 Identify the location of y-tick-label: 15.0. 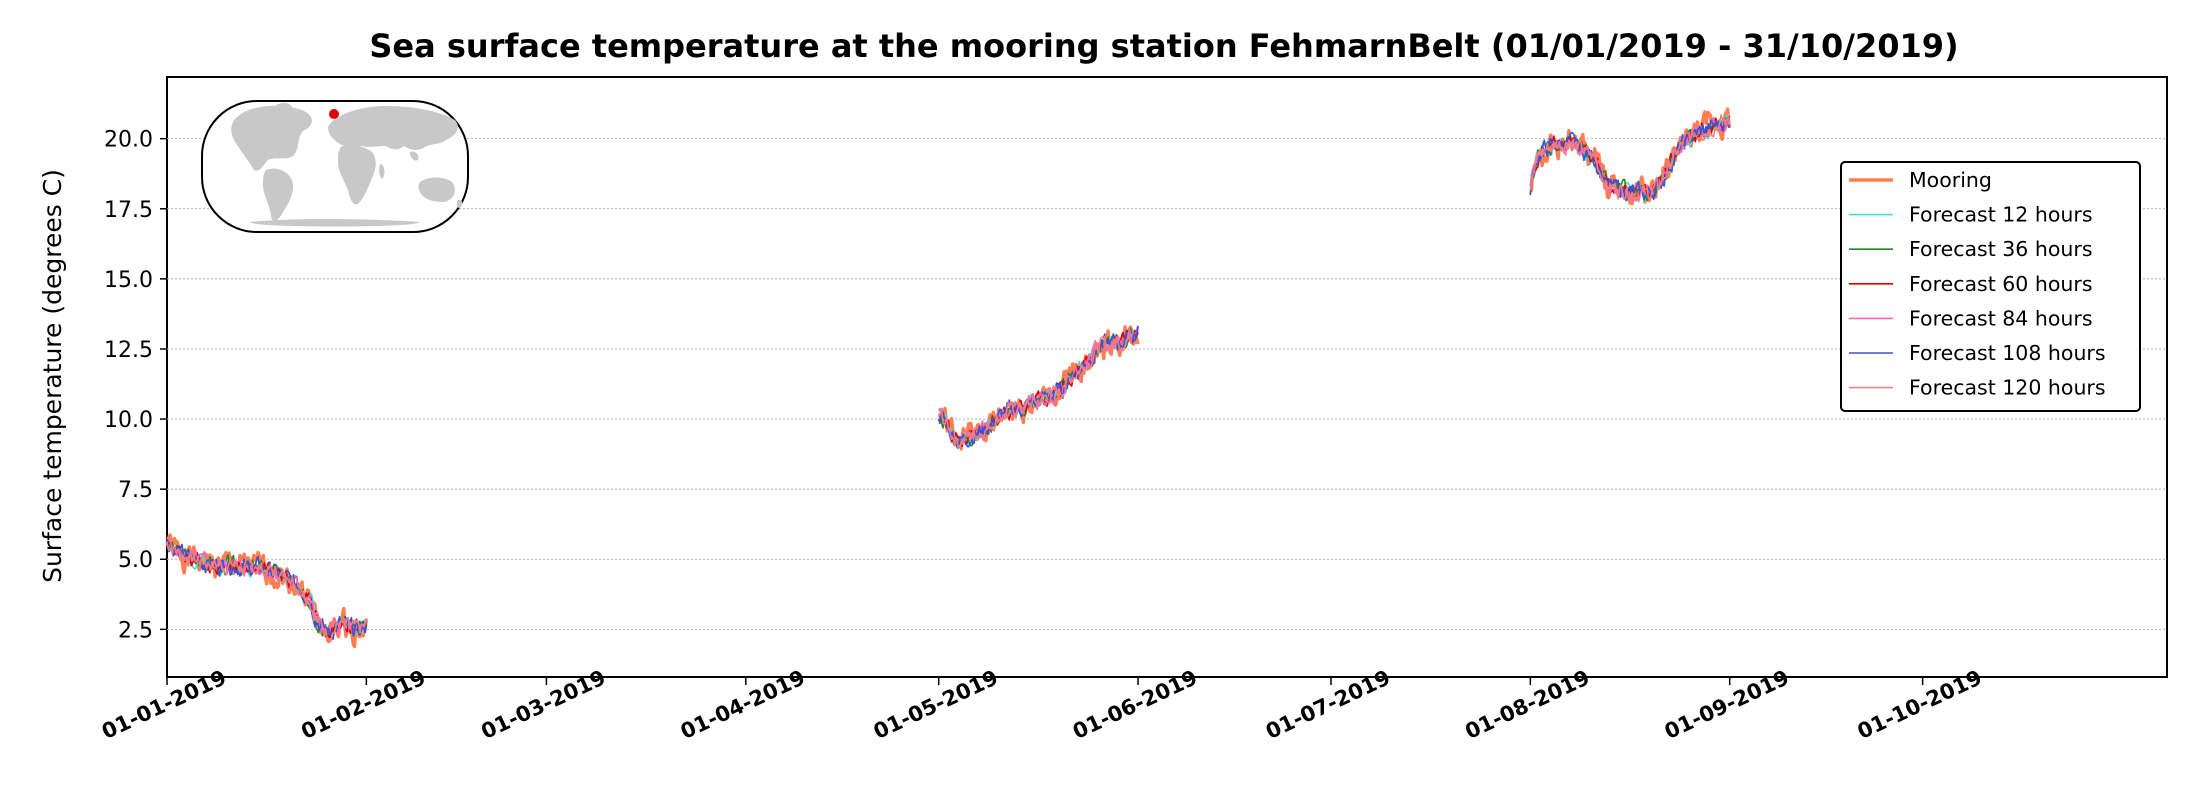
(128, 280).